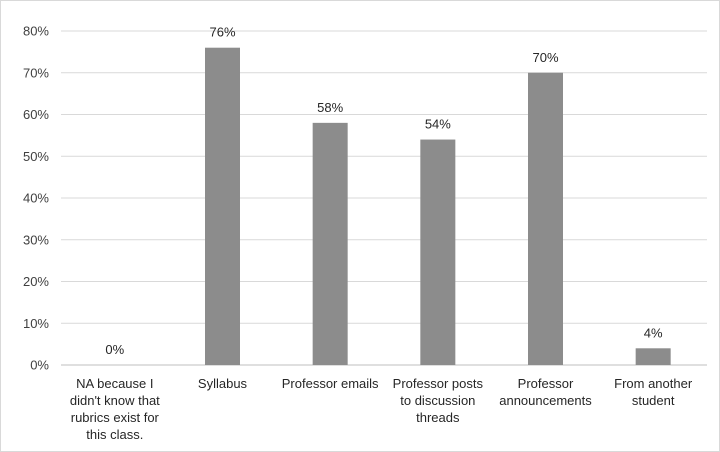  What do you see at coordinates (36, 281) in the screenshot?
I see `y-tick-label: 20%` at bounding box center [36, 281].